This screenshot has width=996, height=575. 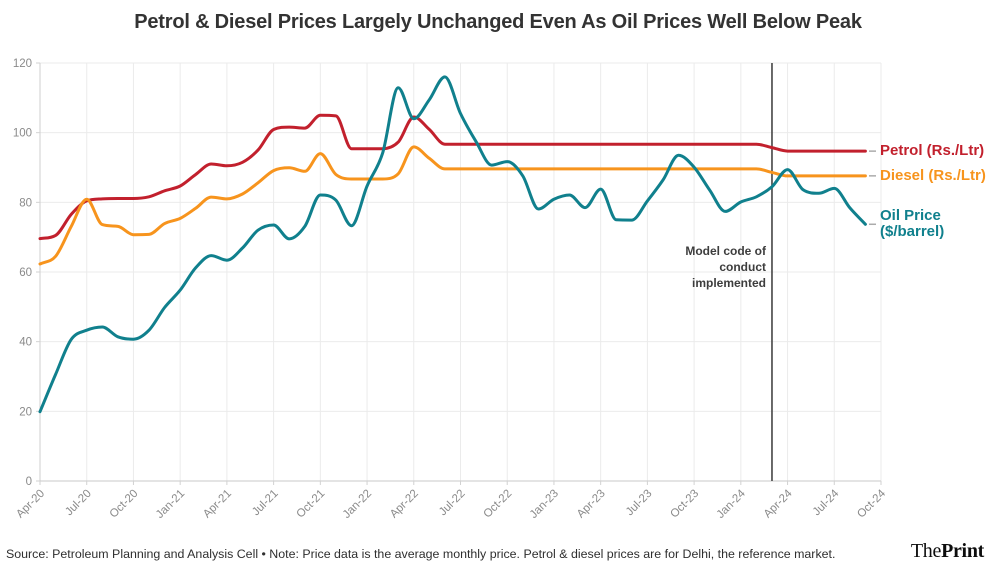 What do you see at coordinates (639, 503) in the screenshot?
I see `x-tick-label: Jul-23` at bounding box center [639, 503].